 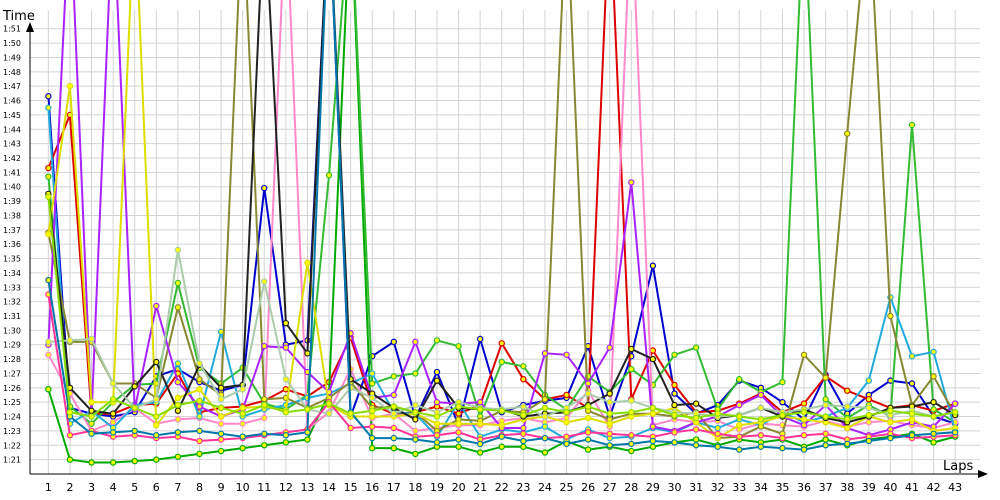 I want to click on y-tick-label: 1:35, so click(x=12, y=259).